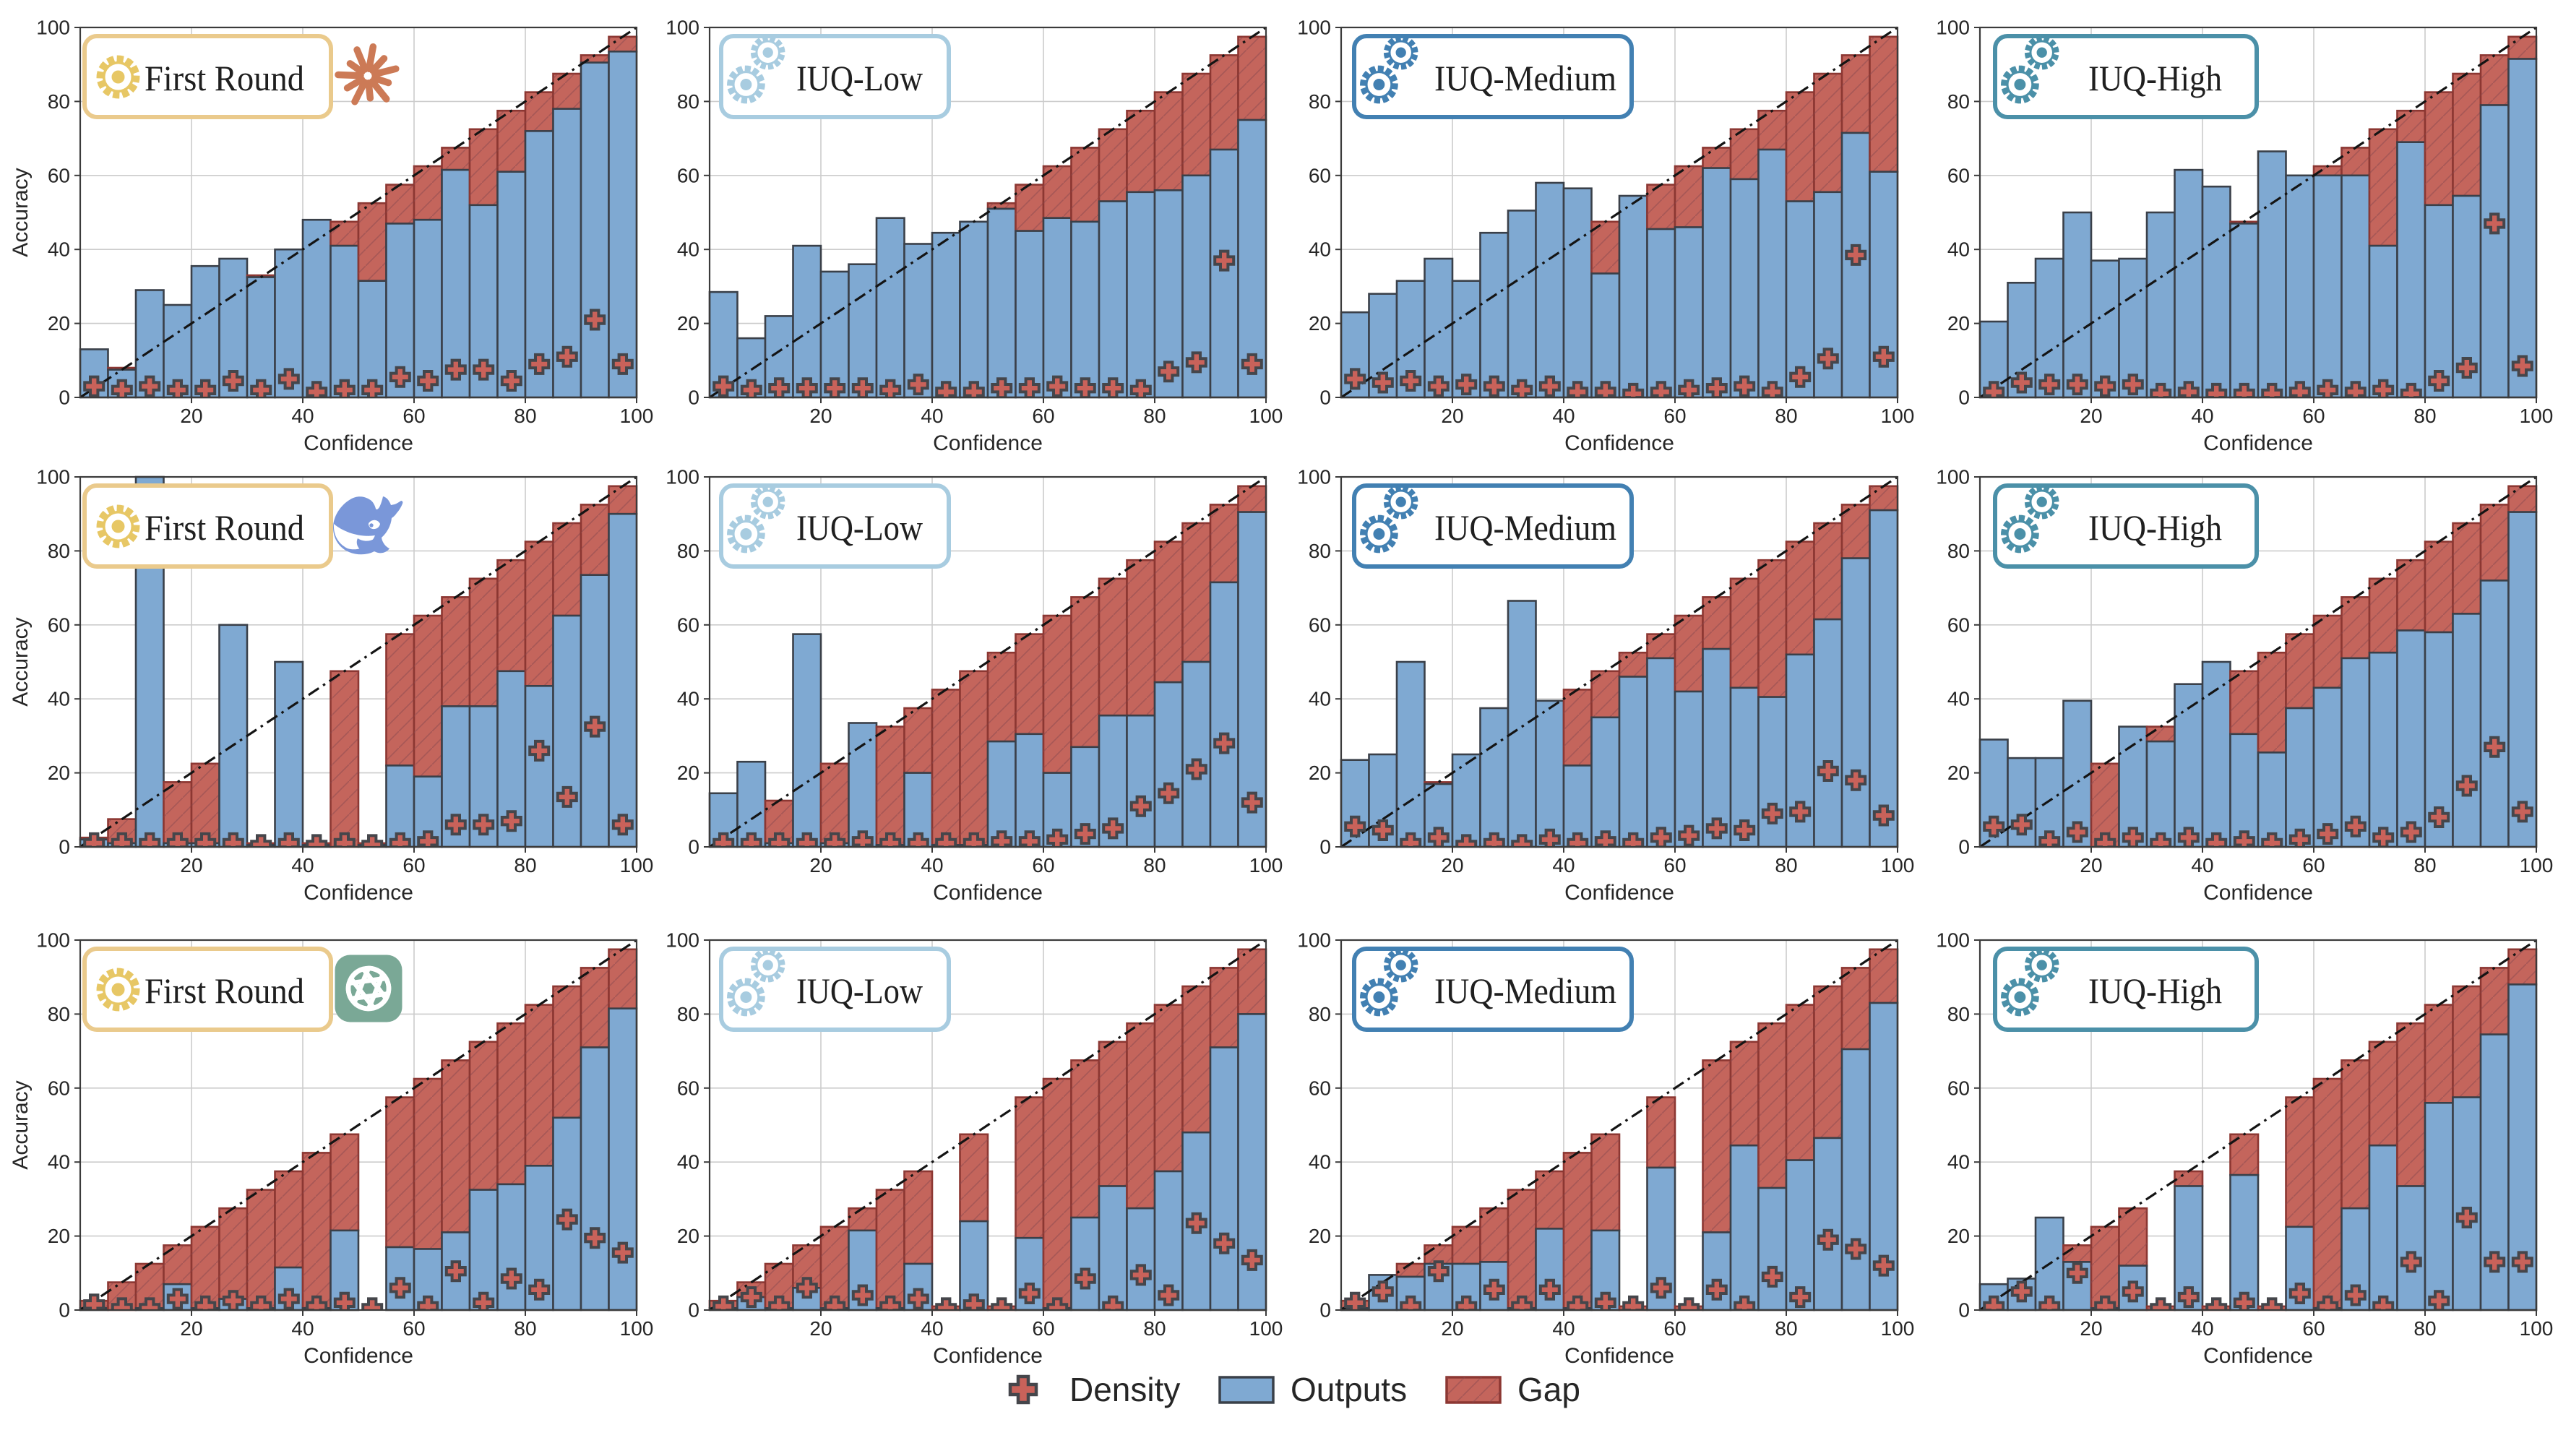 The width and height of the screenshot is (2558, 1456). Describe the element at coordinates (1124, 1389) in the screenshot. I see `svg-text: Density` at that location.